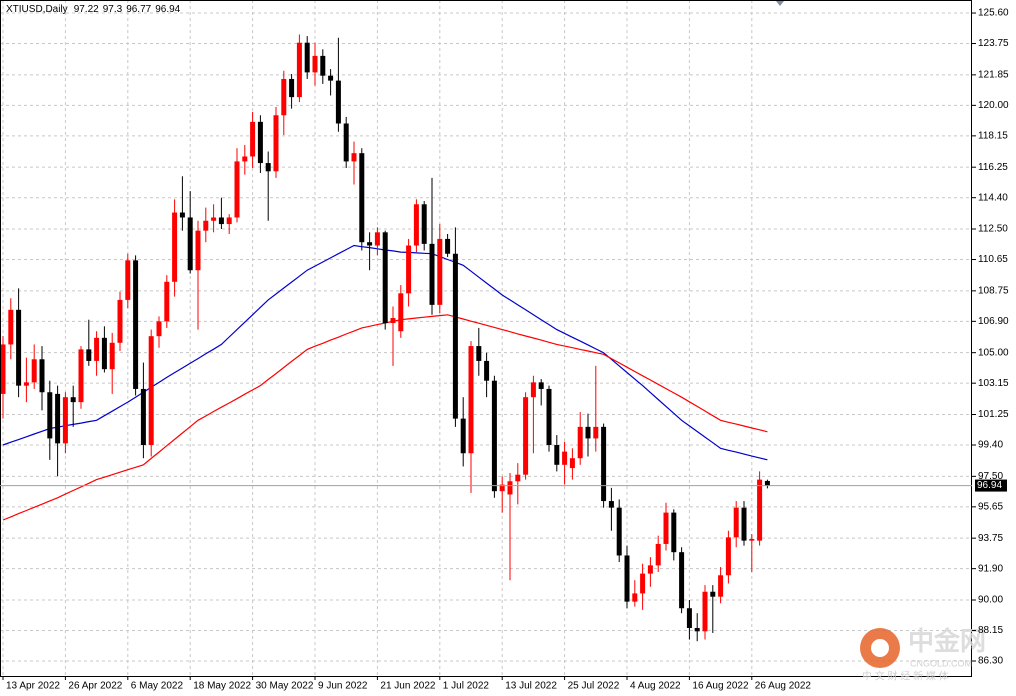  I want to click on y-tick-label: 121.85, so click(993, 74).